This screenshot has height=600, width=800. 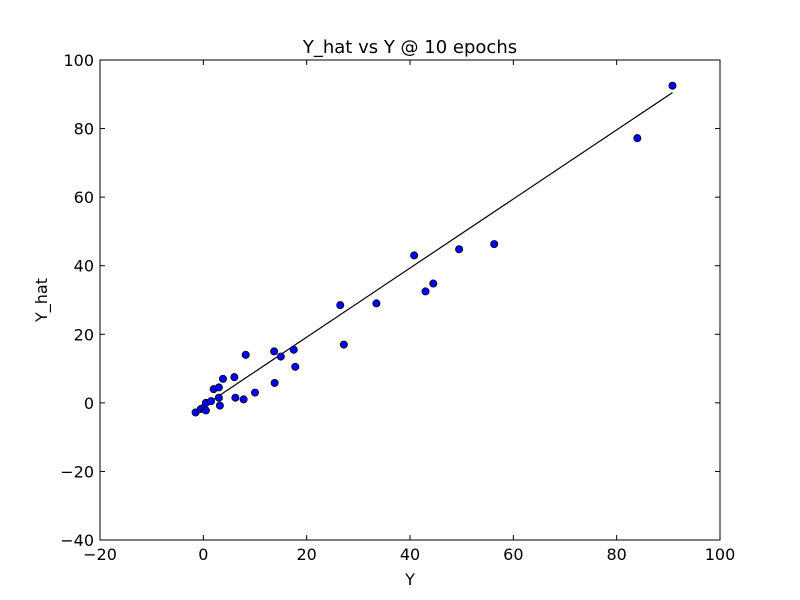 What do you see at coordinates (203, 554) in the screenshot?
I see `x-tick-label: 0` at bounding box center [203, 554].